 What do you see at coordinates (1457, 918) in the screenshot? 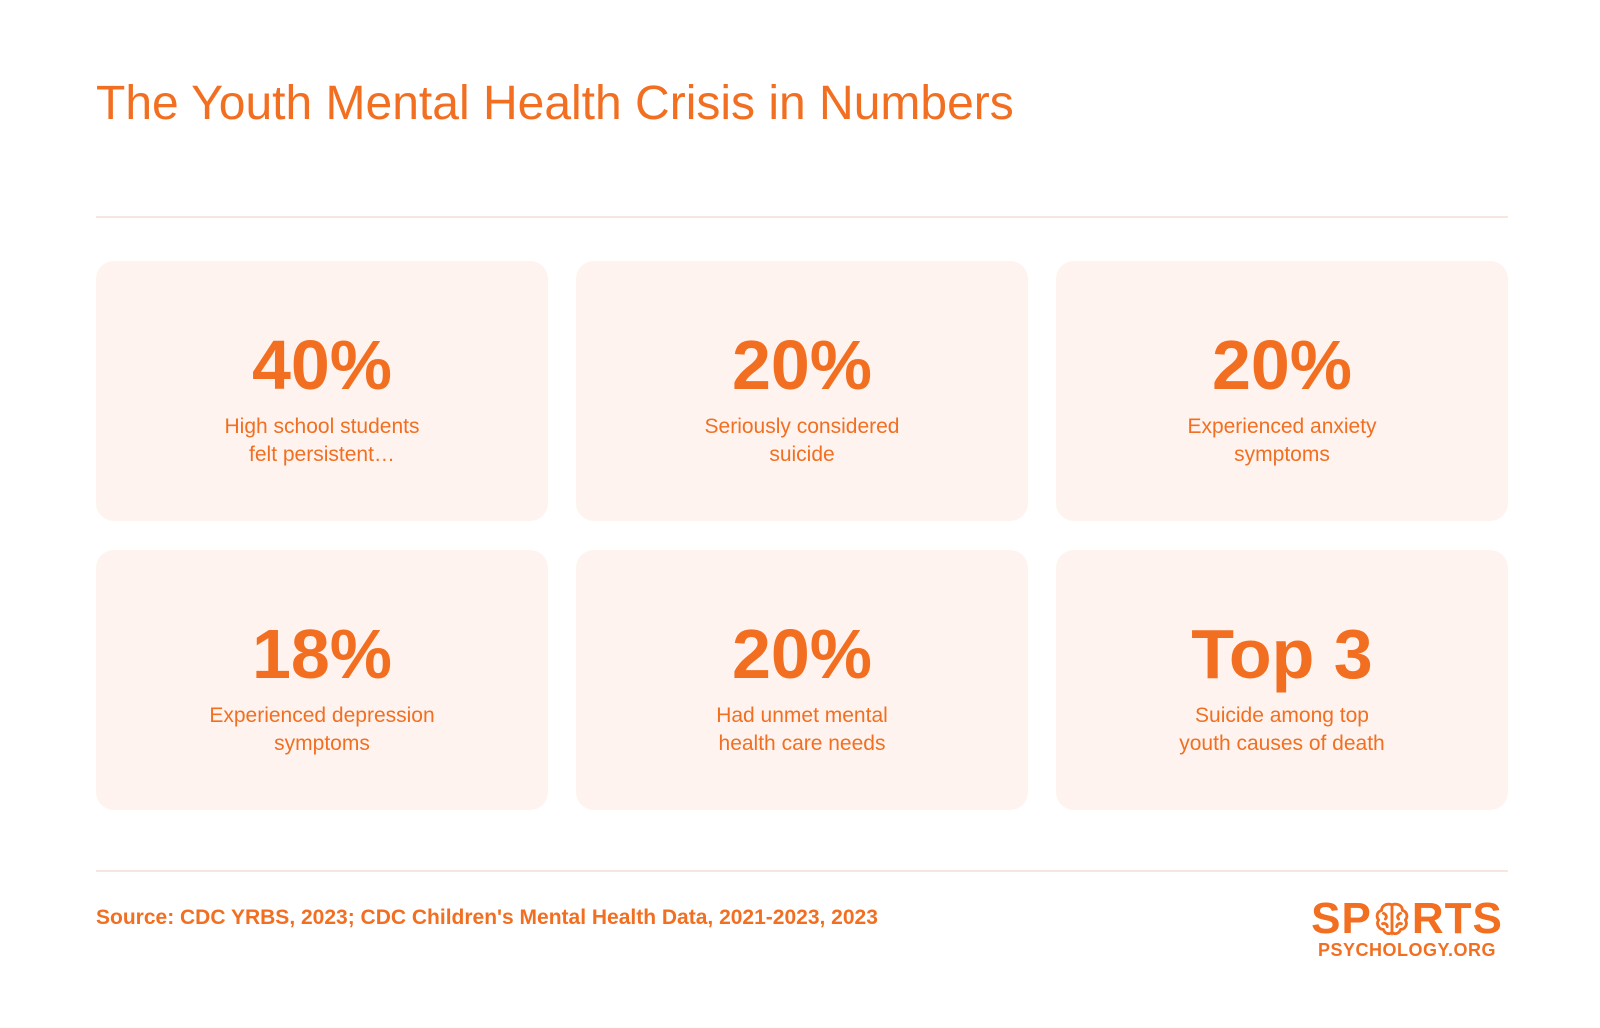
I see `logo-text-right: RTS` at bounding box center [1457, 918].